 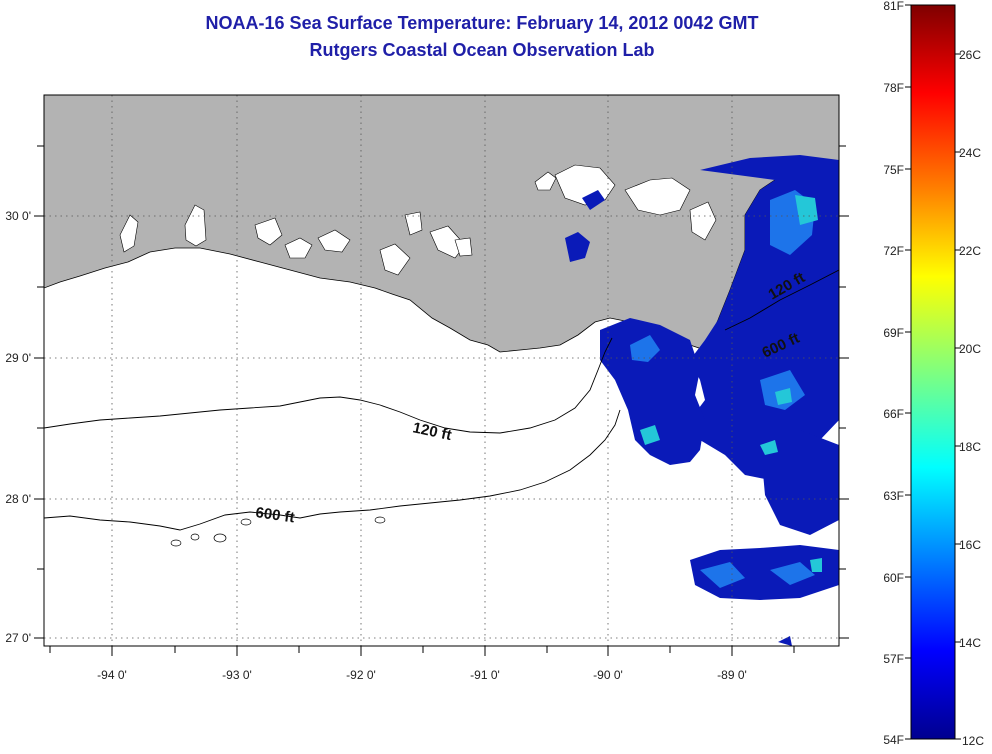 What do you see at coordinates (970, 251) in the screenshot?
I see `colorbar-c-label: 22C` at bounding box center [970, 251].